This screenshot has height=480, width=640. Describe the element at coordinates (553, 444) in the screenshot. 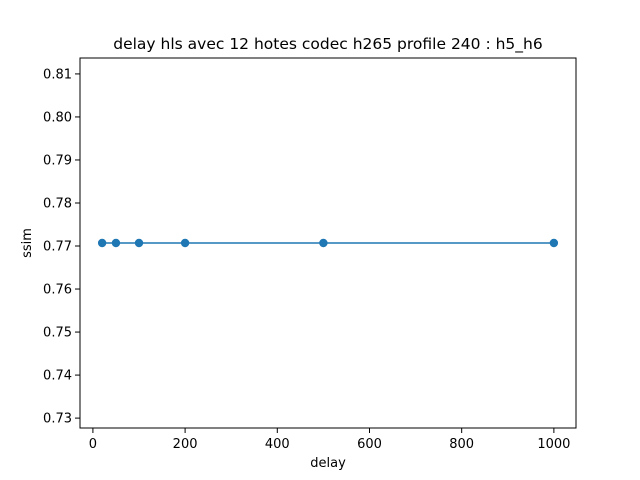

I see `x-tick-label: 1000` at that location.